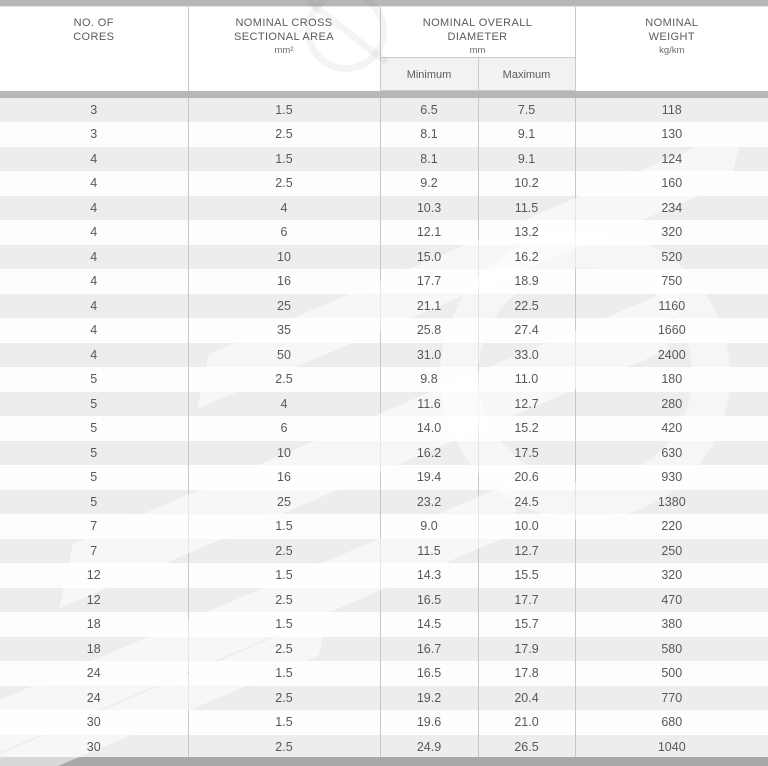  Describe the element at coordinates (527, 599) in the screenshot. I see `cell-max-diameter: 17.7` at that location.